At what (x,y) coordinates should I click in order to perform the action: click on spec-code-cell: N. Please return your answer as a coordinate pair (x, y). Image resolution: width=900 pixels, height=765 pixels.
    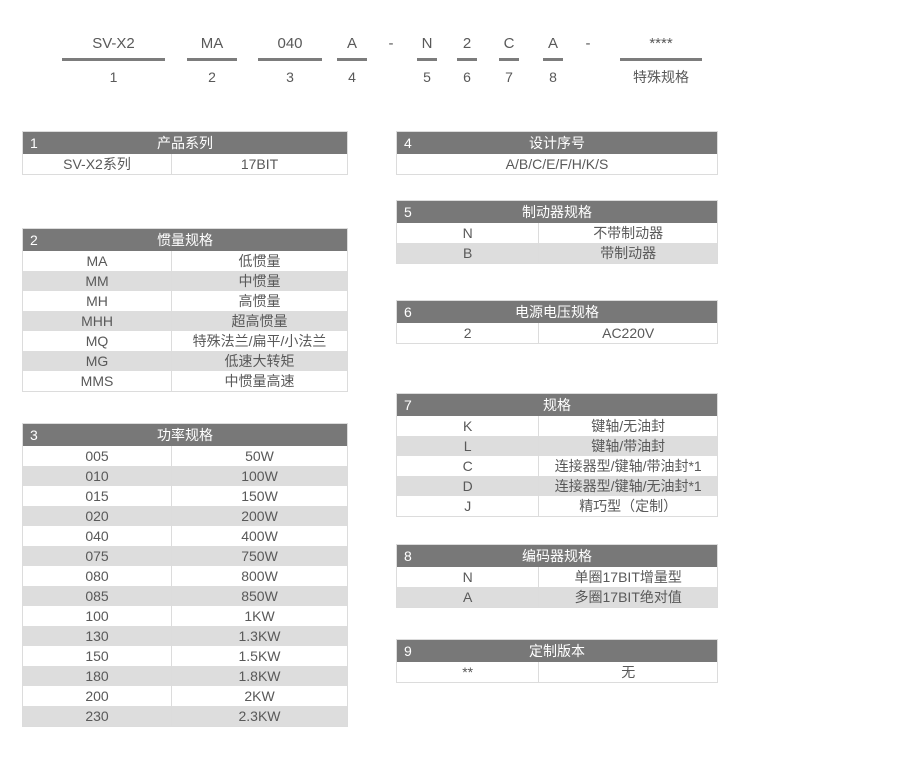
    Looking at the image, I should click on (468, 577).